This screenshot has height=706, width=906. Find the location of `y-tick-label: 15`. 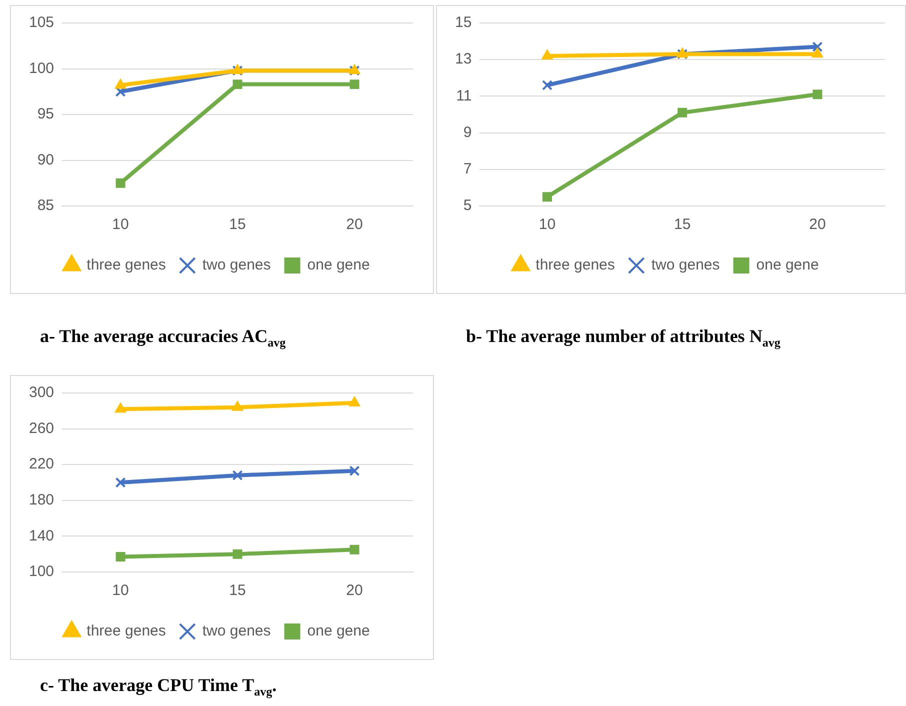

y-tick-label: 15 is located at coordinates (463, 23).